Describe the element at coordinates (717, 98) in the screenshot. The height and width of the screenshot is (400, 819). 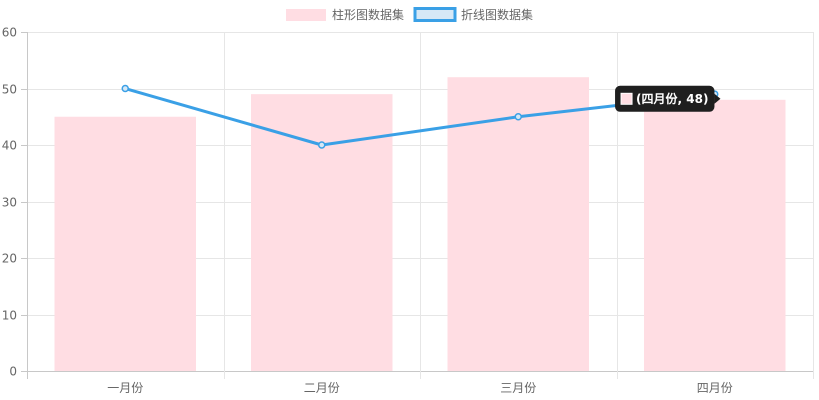
I see `tooltip-caret` at that location.